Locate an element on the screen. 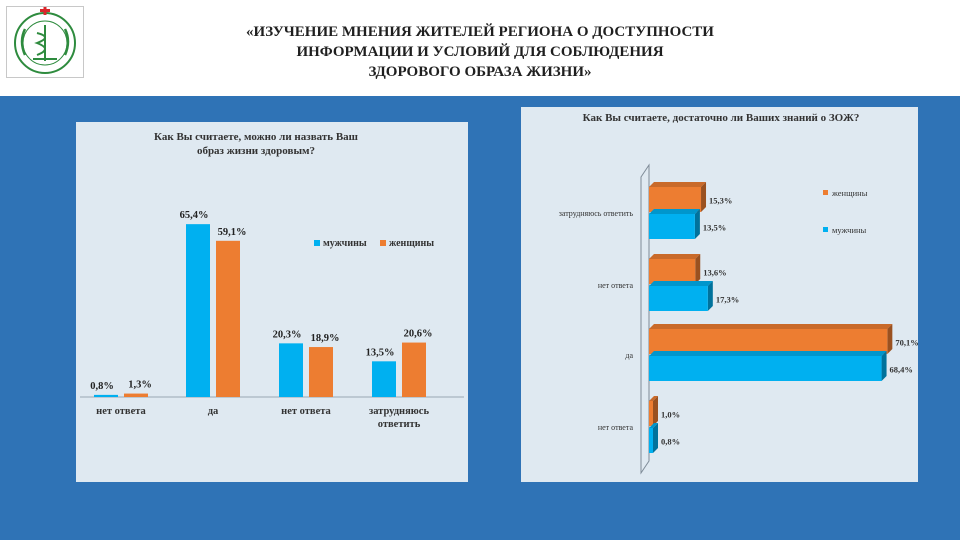 This screenshot has height=540, width=960. logo is located at coordinates (45, 42).